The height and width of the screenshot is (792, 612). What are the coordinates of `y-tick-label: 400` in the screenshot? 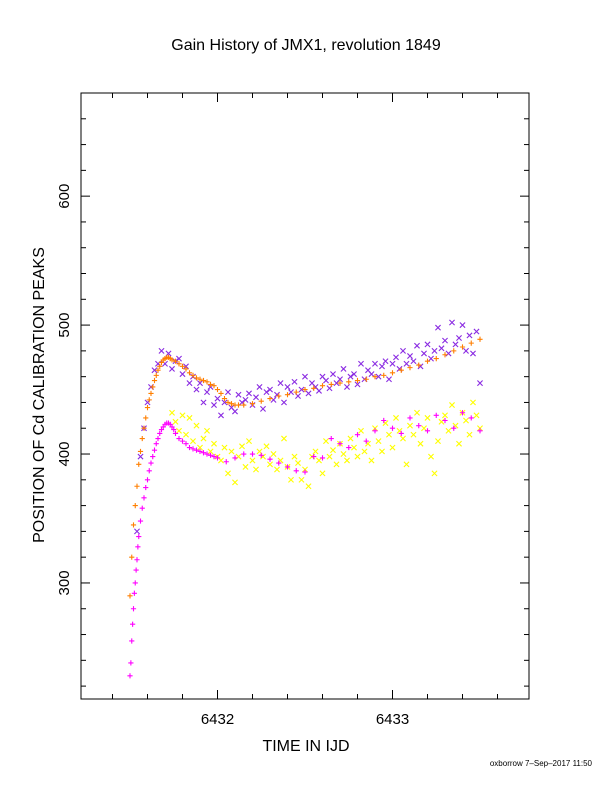 It's located at (64, 454).